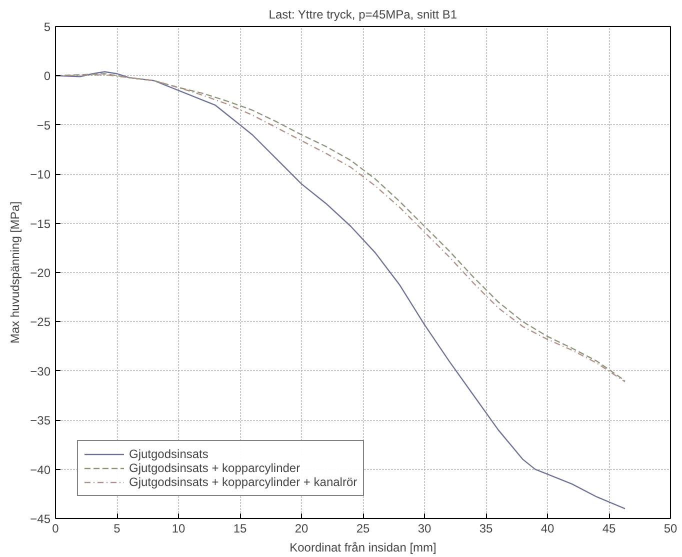  I want to click on y-tick-label: −35, so click(40, 421).